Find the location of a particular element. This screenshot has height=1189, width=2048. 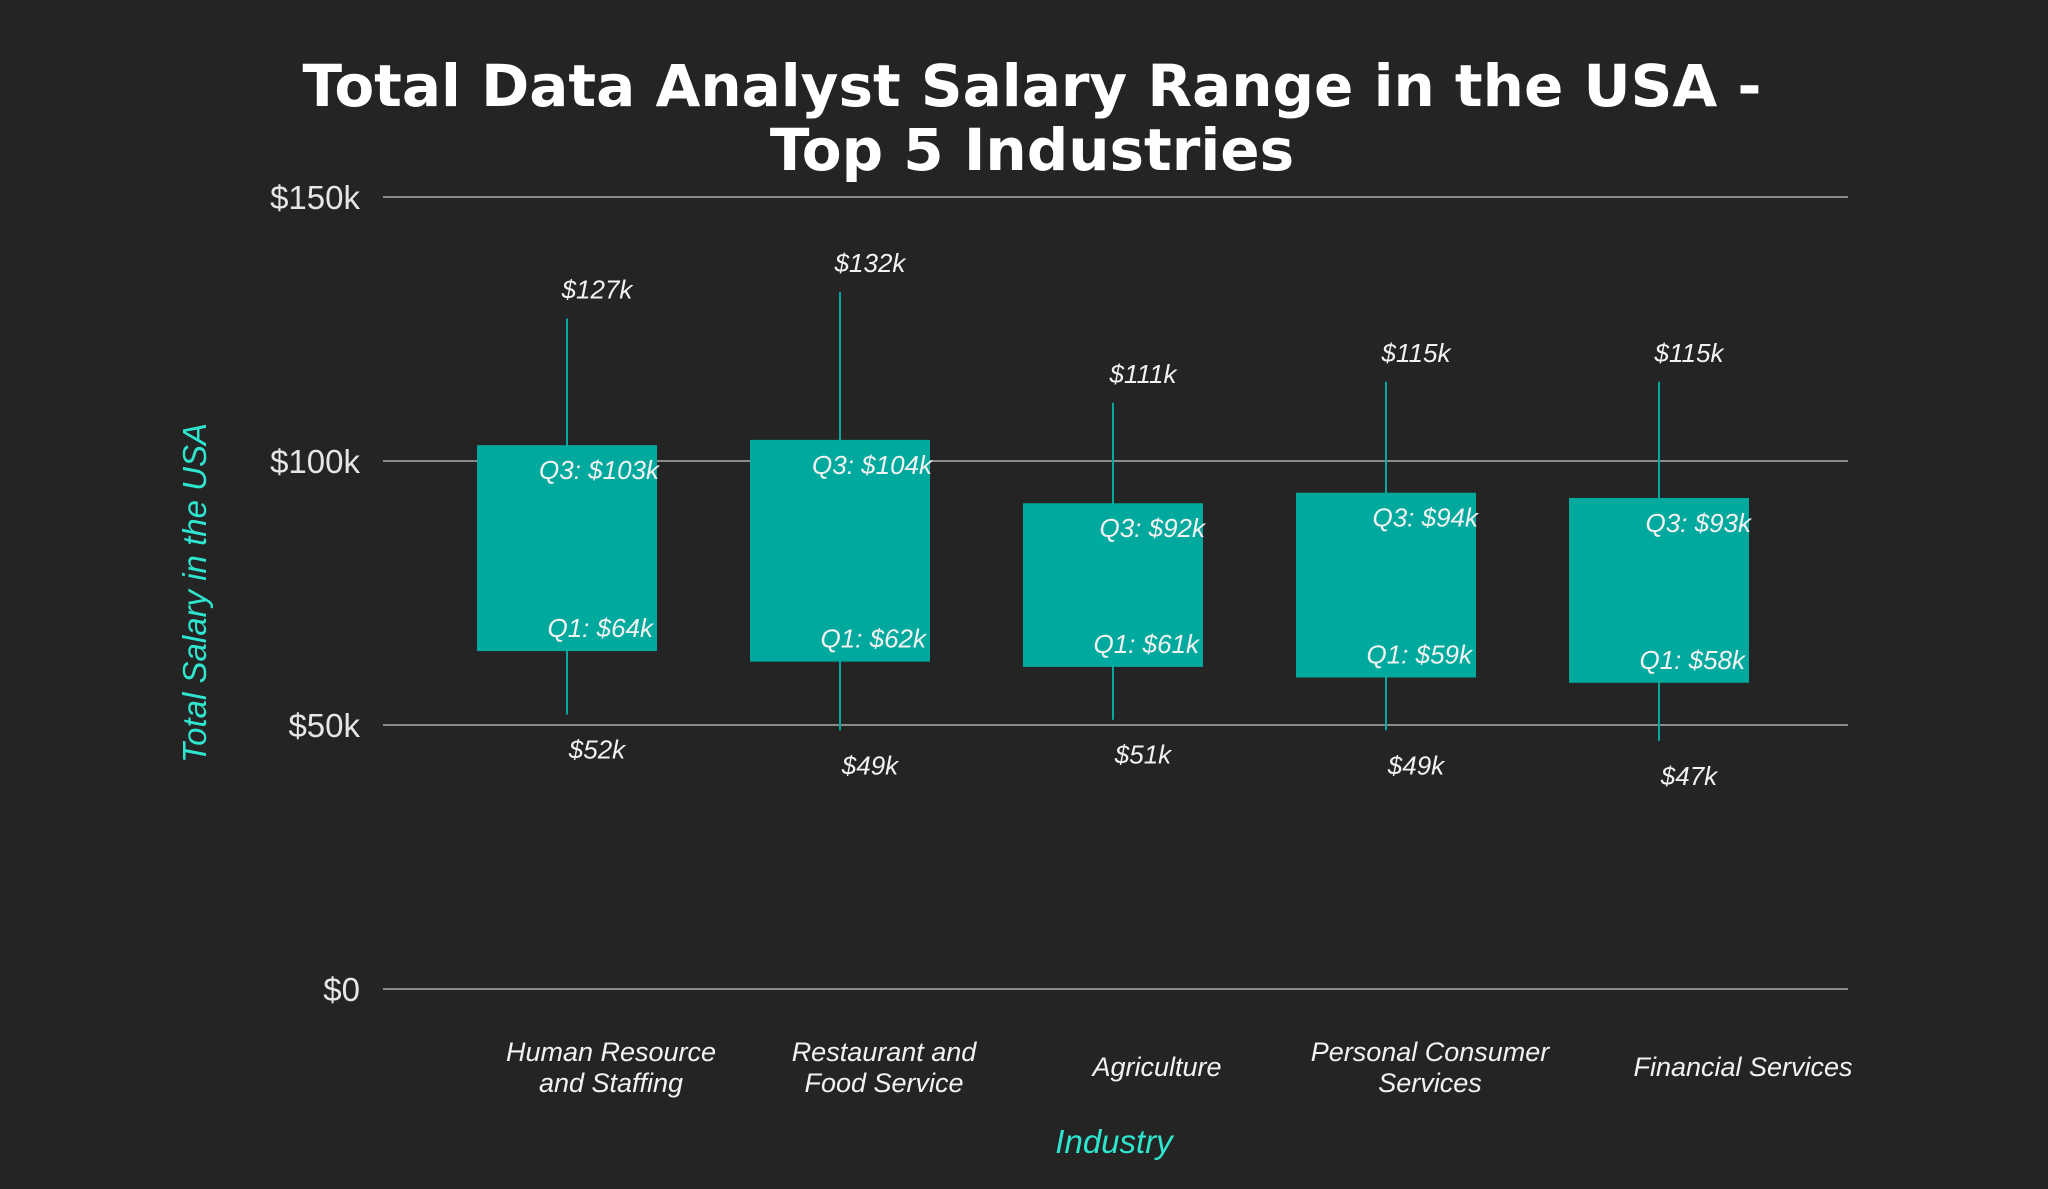

q1-label: Q1: $64k is located at coordinates (601, 628).